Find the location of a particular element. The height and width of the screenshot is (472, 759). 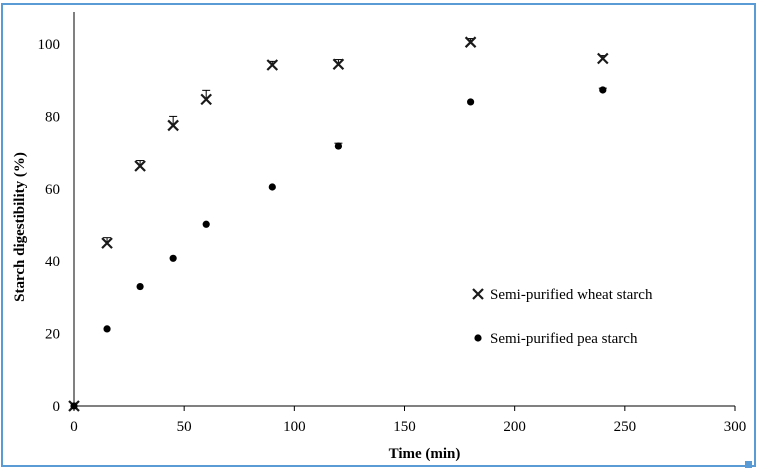

legend-marker-pea is located at coordinates (478, 338).